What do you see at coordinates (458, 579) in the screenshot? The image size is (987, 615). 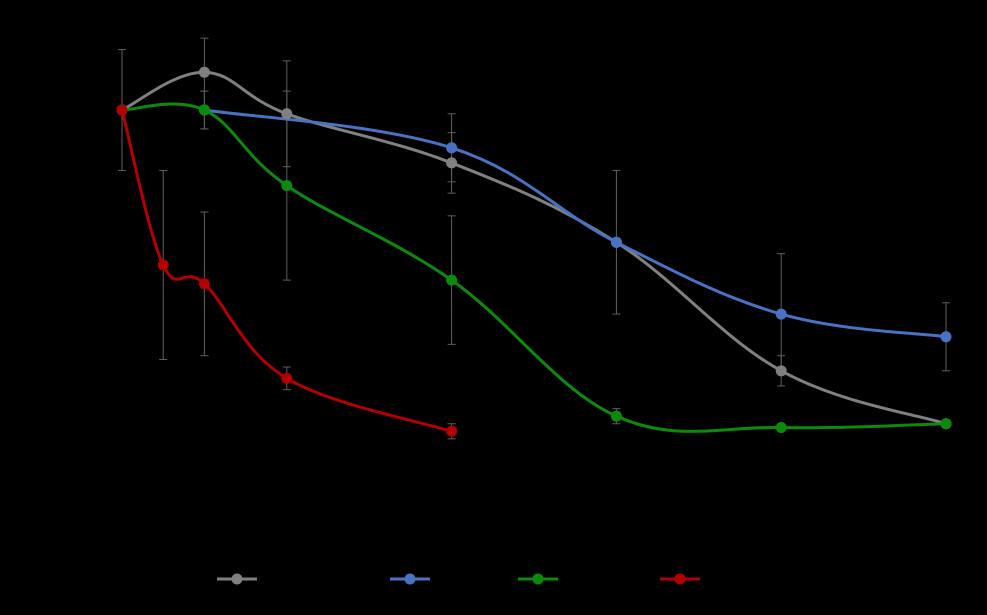 I see `legend` at bounding box center [458, 579].